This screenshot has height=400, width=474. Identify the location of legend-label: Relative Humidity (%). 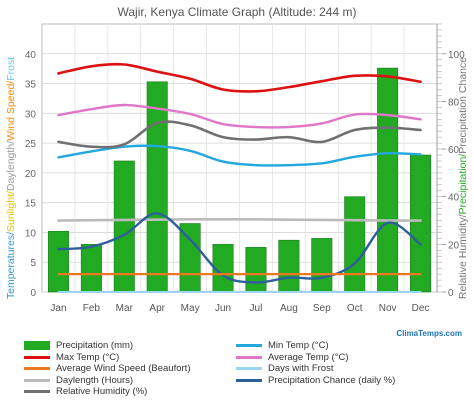
(102, 391).